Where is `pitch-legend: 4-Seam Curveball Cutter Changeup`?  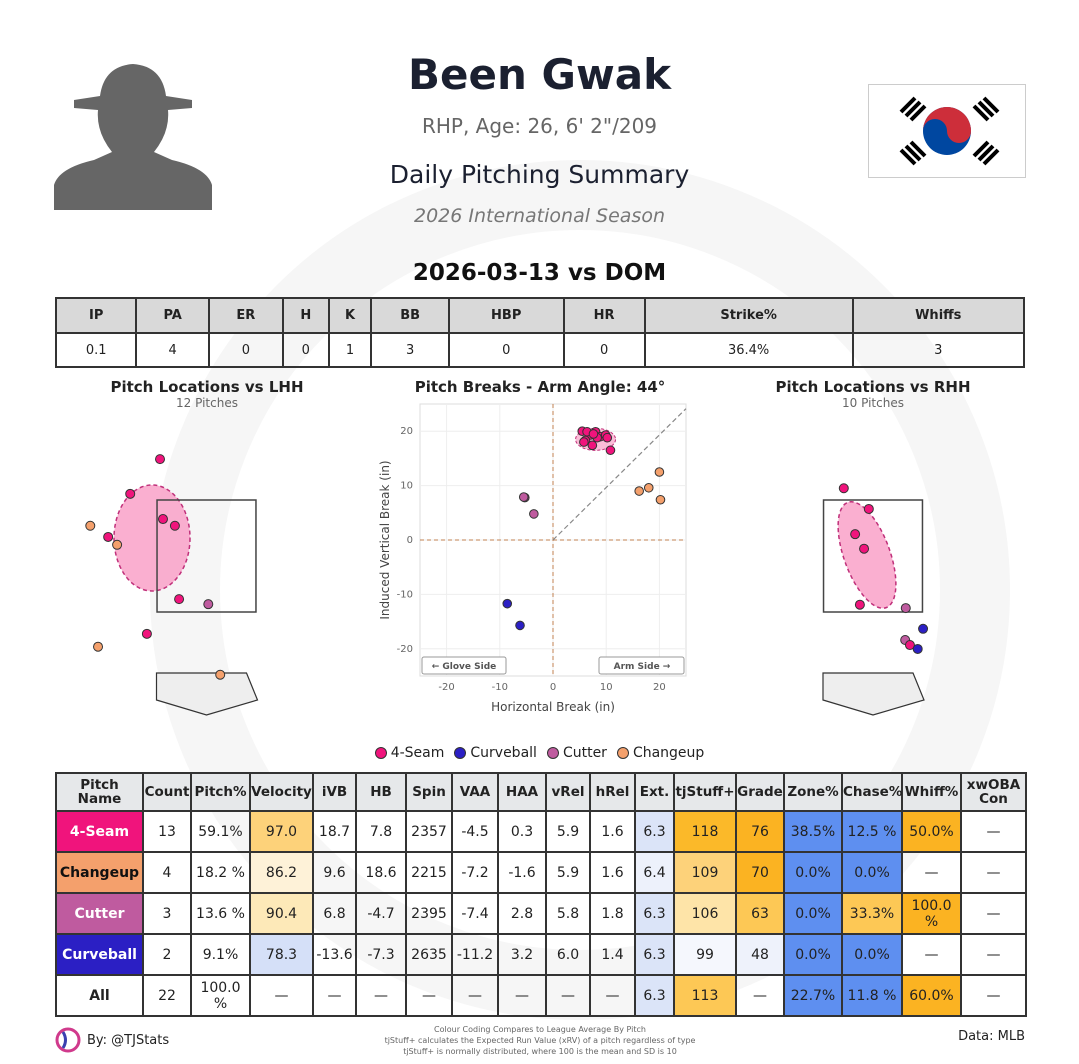 pitch-legend: 4-Seam Curveball Cutter Changeup is located at coordinates (539, 753).